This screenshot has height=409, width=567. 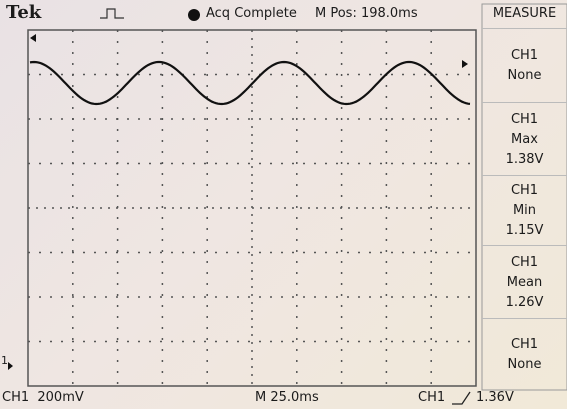 What do you see at coordinates (465, 64) in the screenshot?
I see `trigger-arrow` at bounding box center [465, 64].